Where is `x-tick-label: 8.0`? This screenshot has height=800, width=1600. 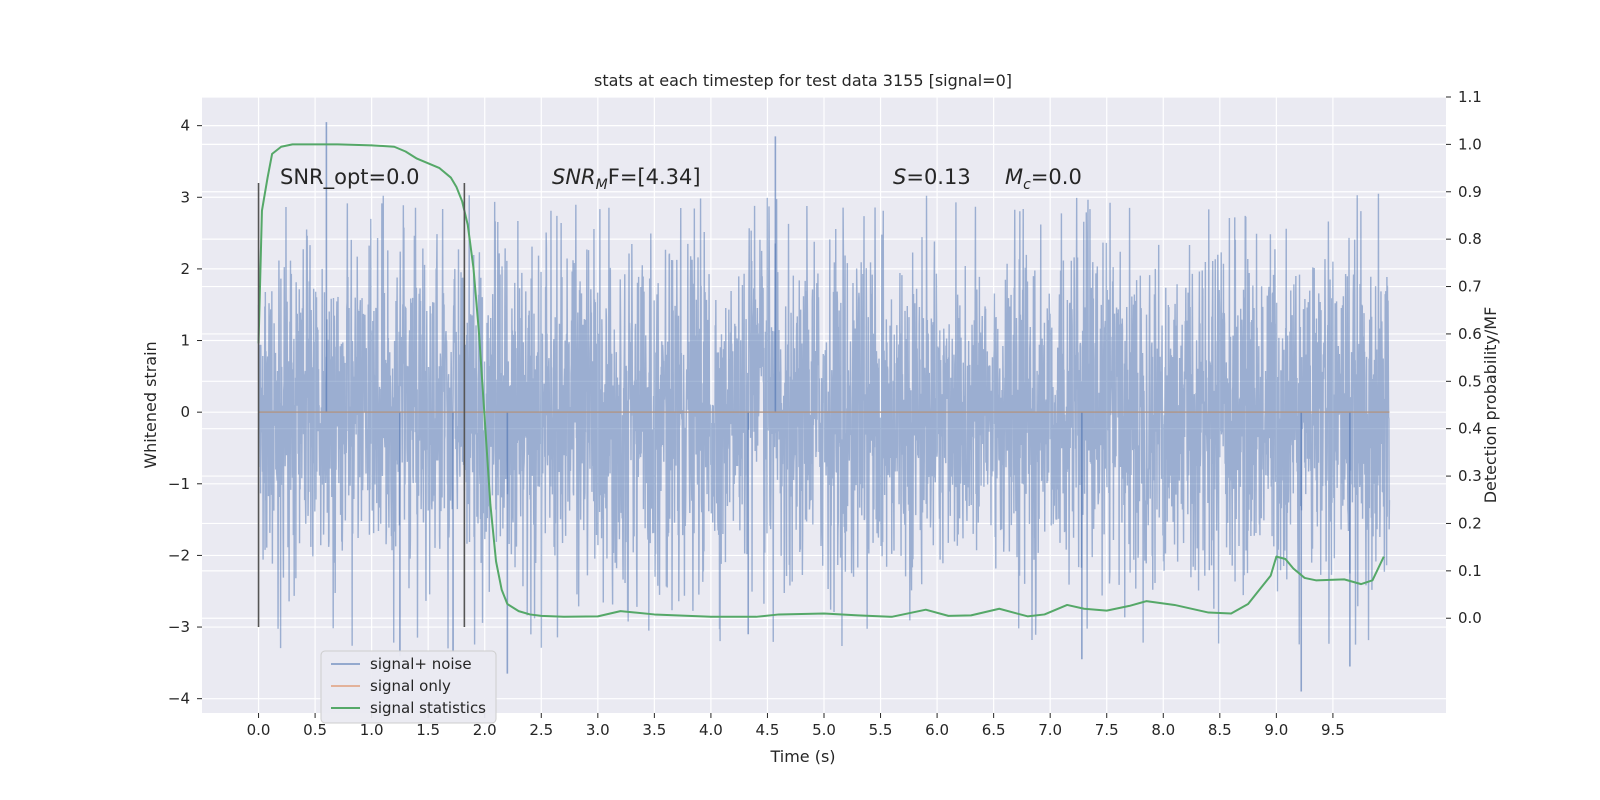
x-tick-label: 8.0 is located at coordinates (1163, 730).